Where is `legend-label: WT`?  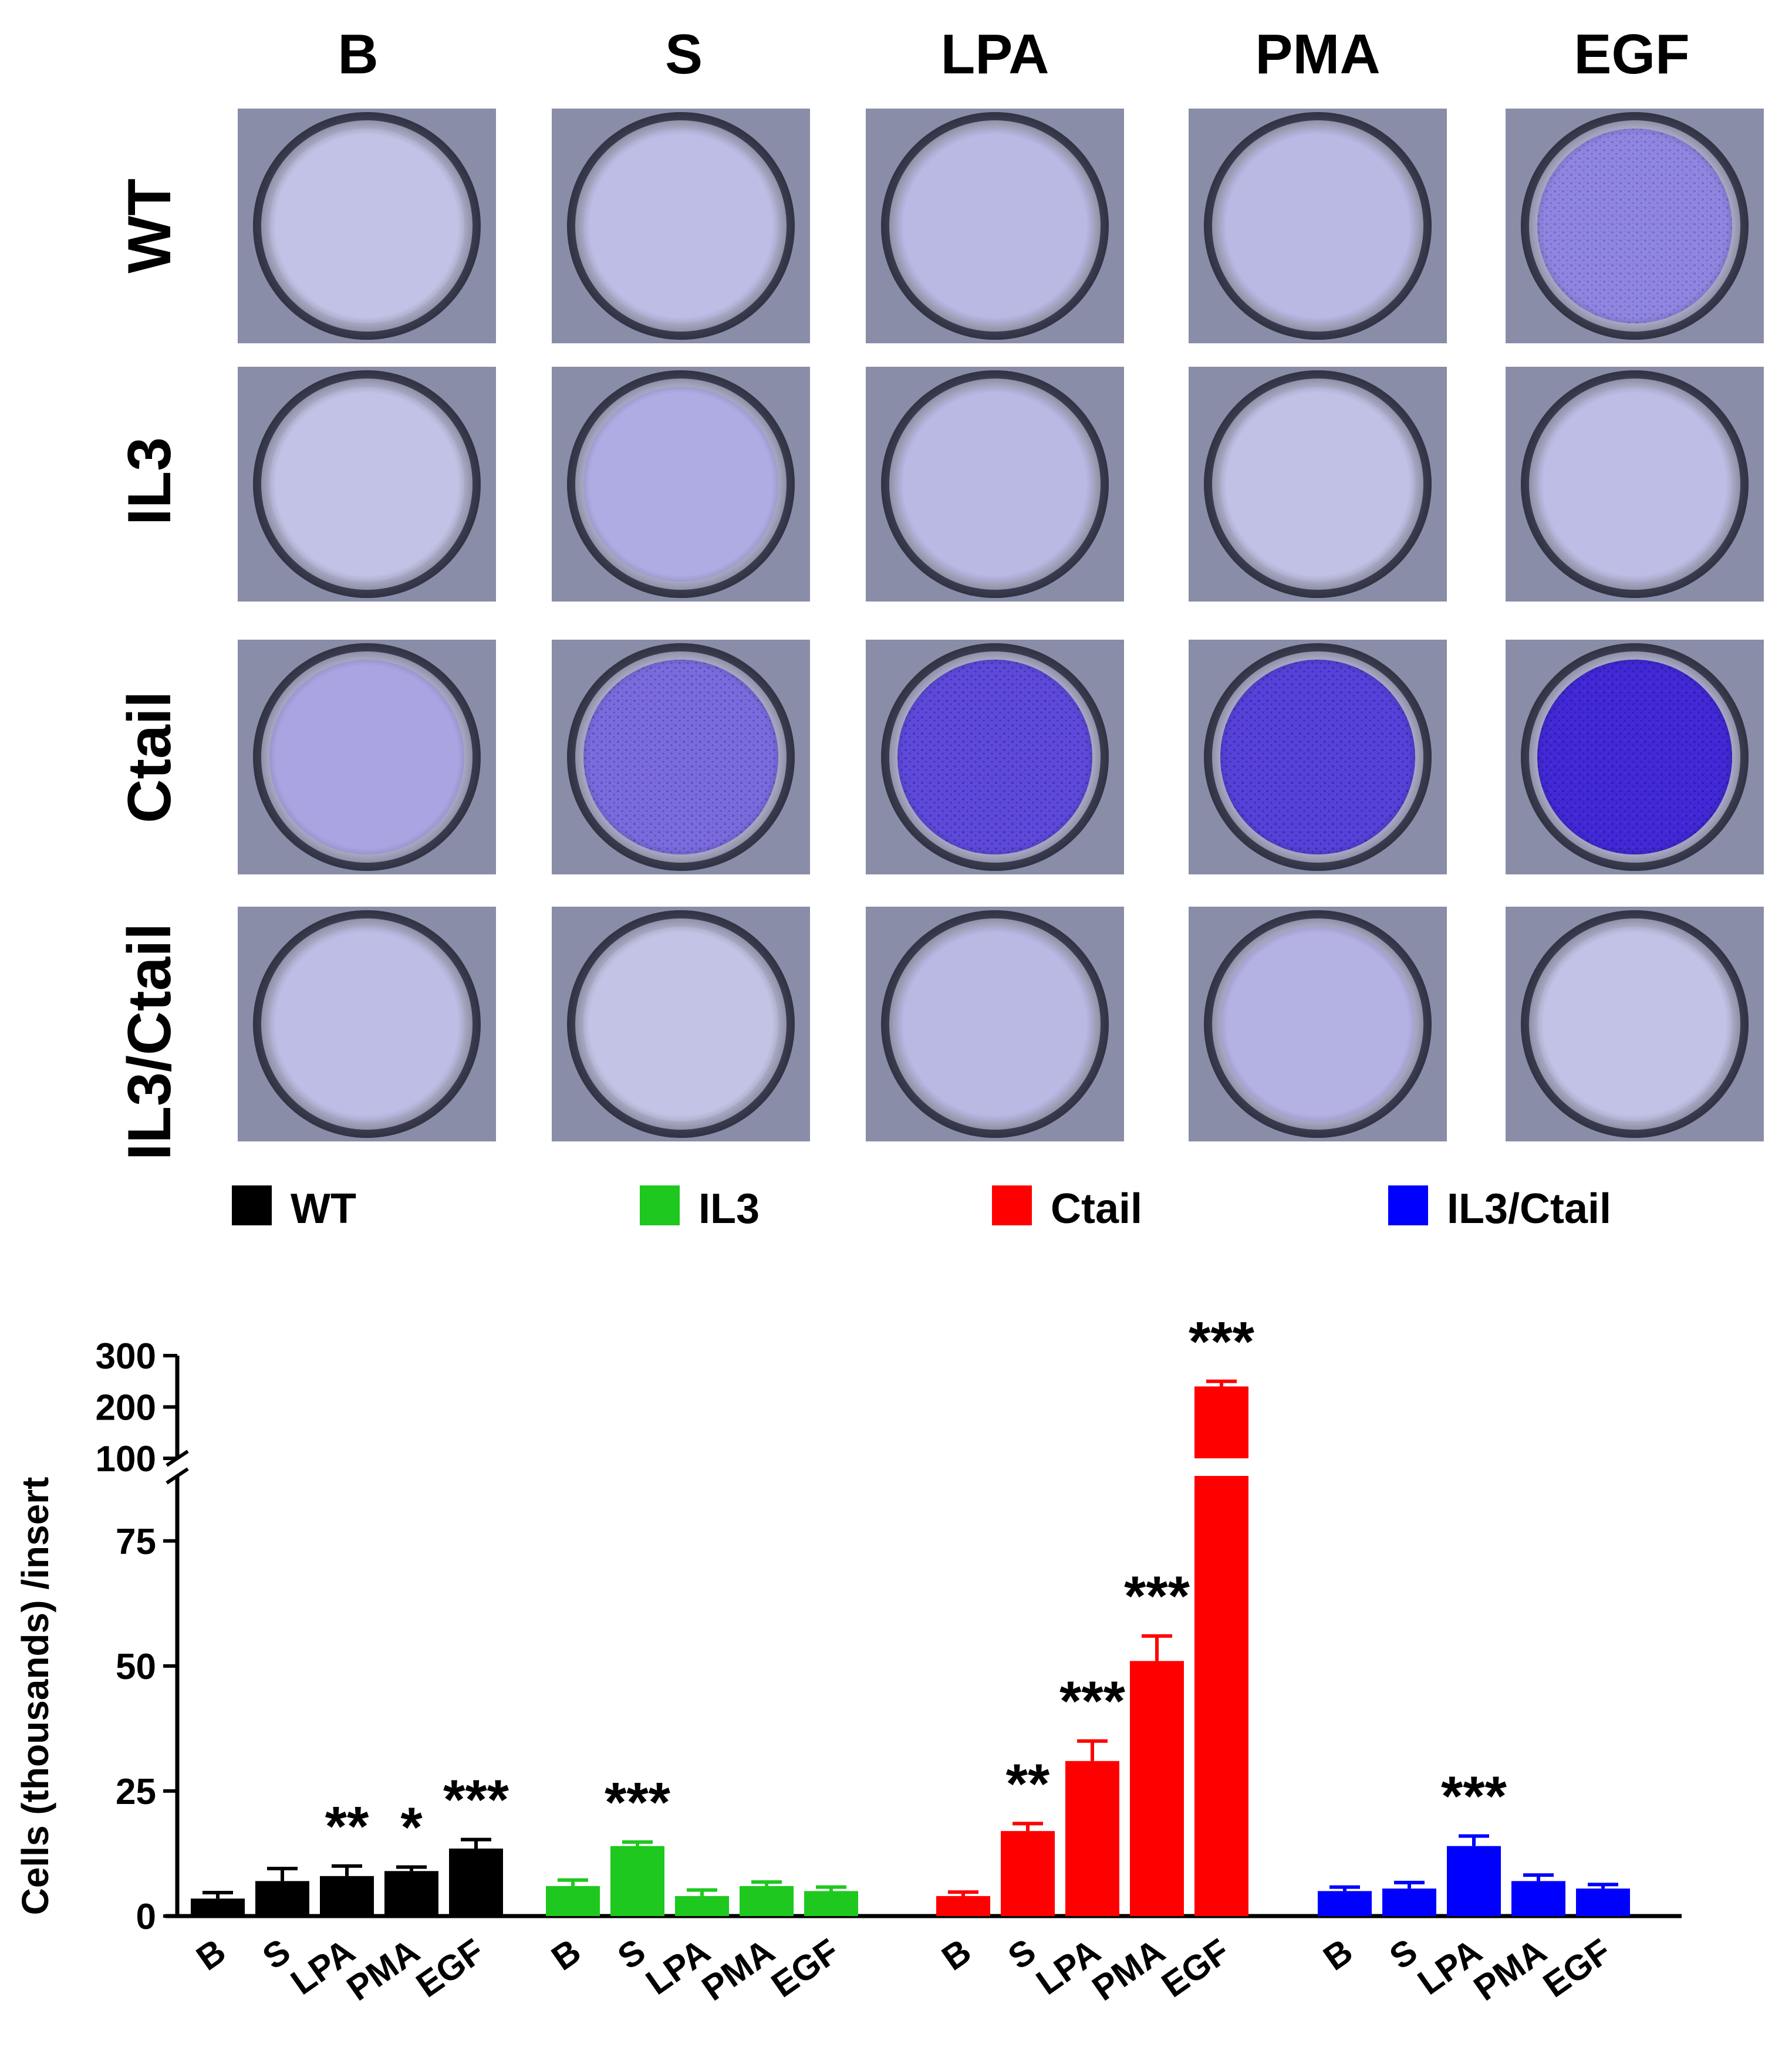 legend-label: WT is located at coordinates (323, 1208).